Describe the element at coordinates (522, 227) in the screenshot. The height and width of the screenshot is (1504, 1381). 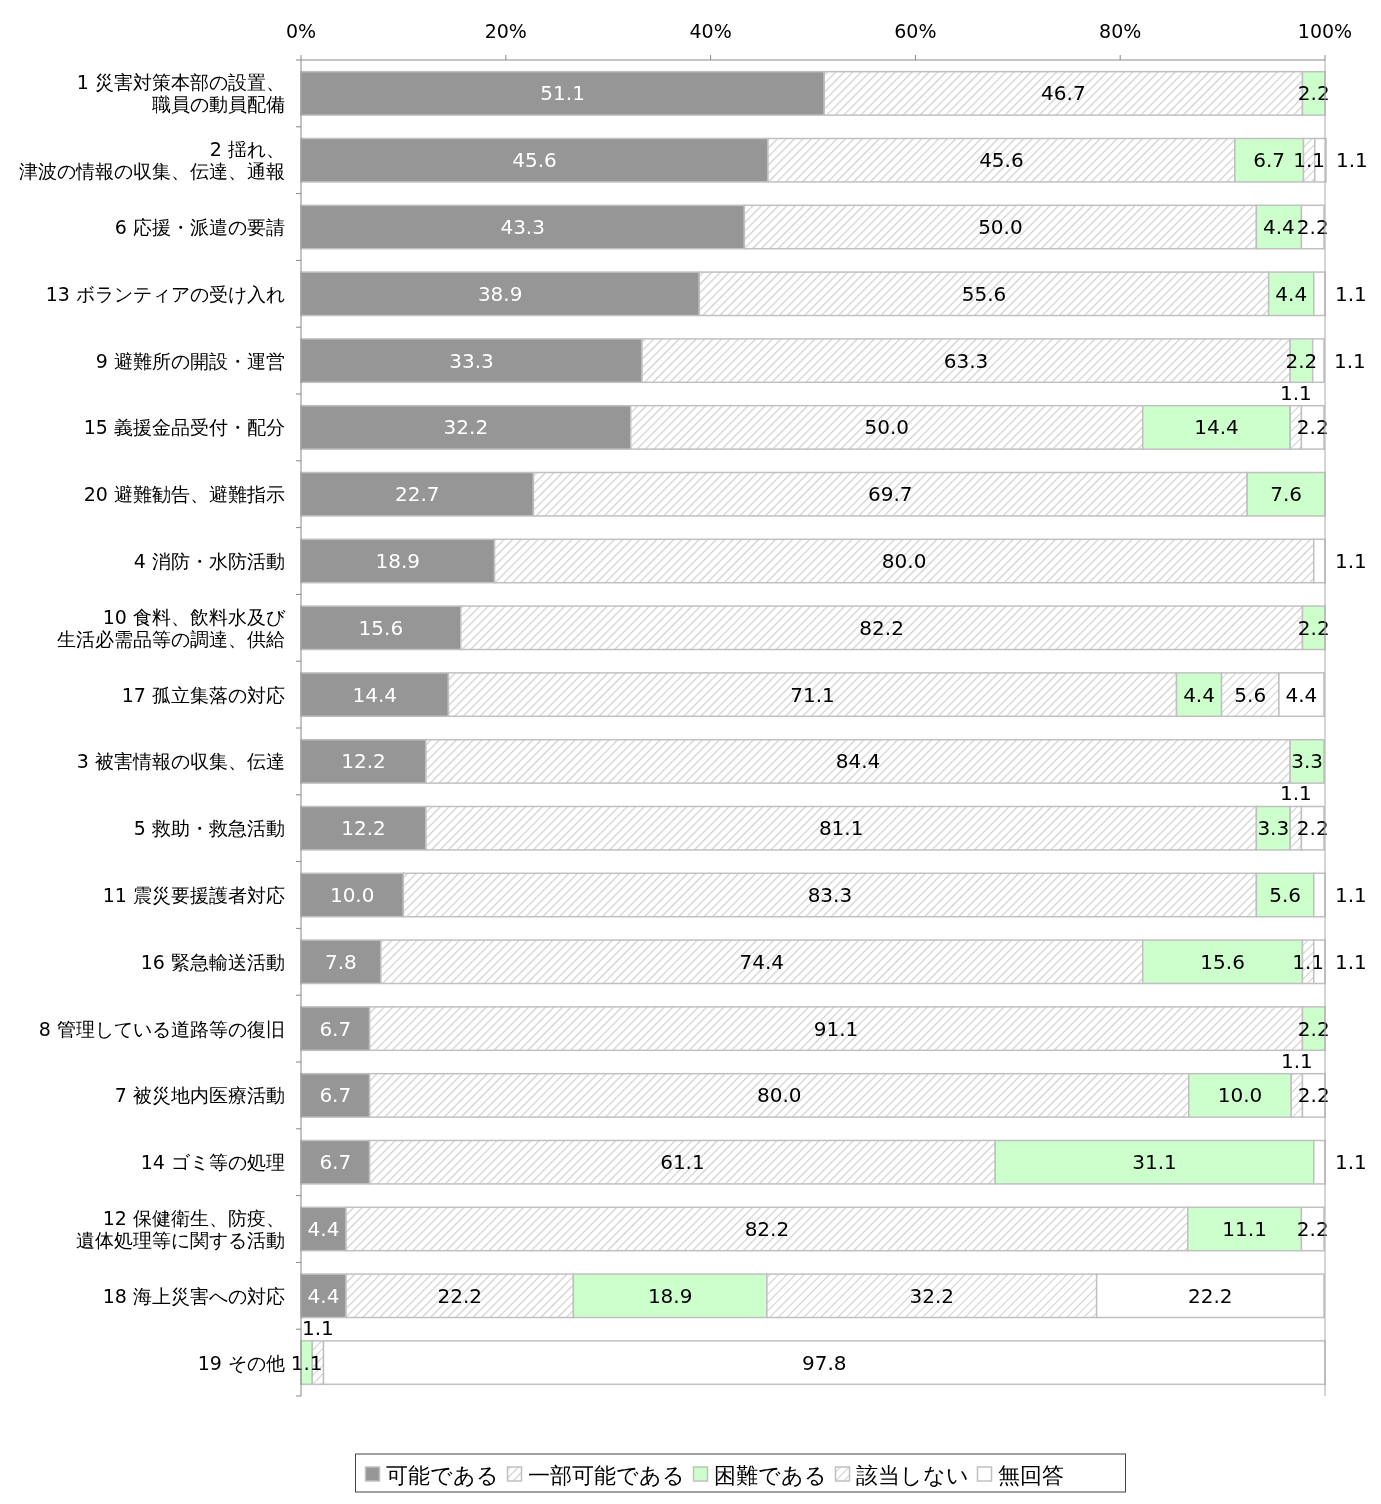
I see `data-label: 43.3` at that location.